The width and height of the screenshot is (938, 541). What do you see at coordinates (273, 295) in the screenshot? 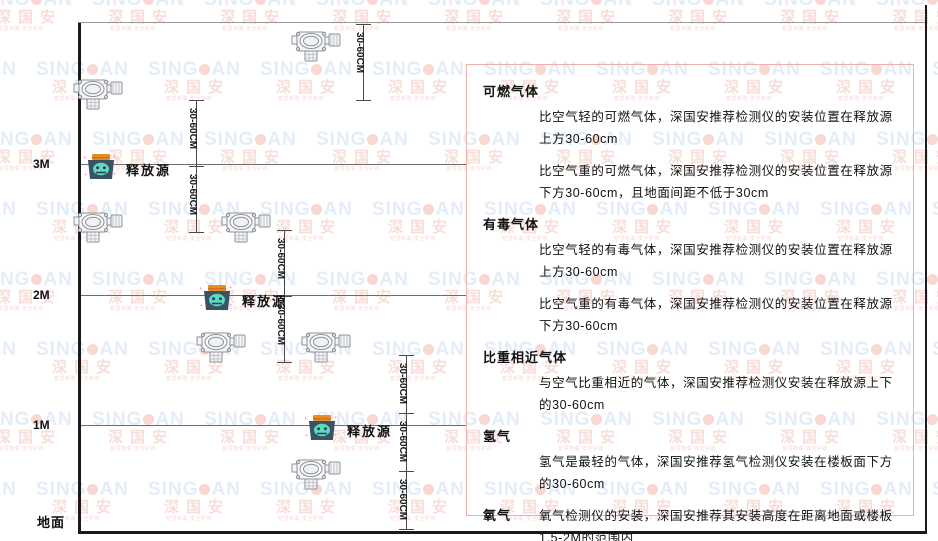
I see `level-line-2M` at bounding box center [273, 295].